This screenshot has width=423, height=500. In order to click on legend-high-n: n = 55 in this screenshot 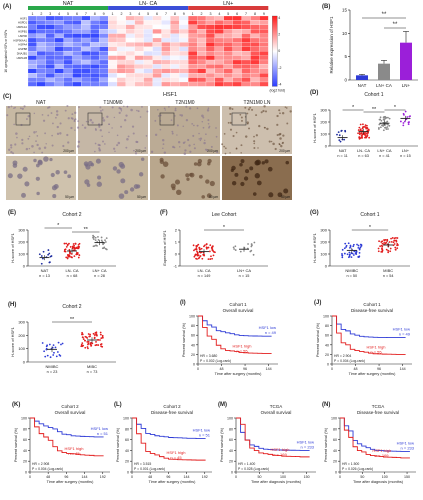, I will do `click(242, 350)`.